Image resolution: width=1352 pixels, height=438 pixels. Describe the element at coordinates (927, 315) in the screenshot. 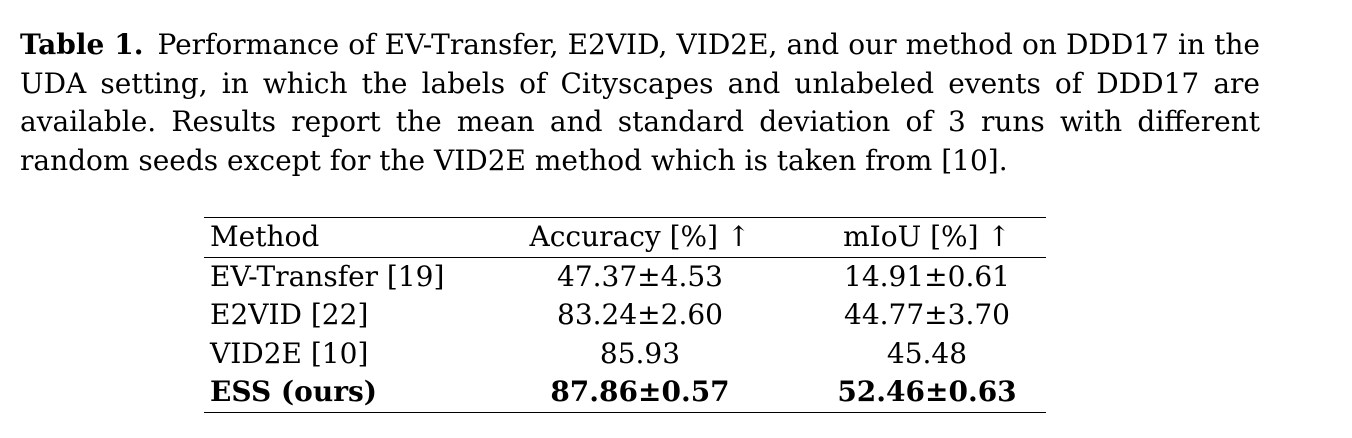

I see `row-miou: 44.77±3.70` at that location.